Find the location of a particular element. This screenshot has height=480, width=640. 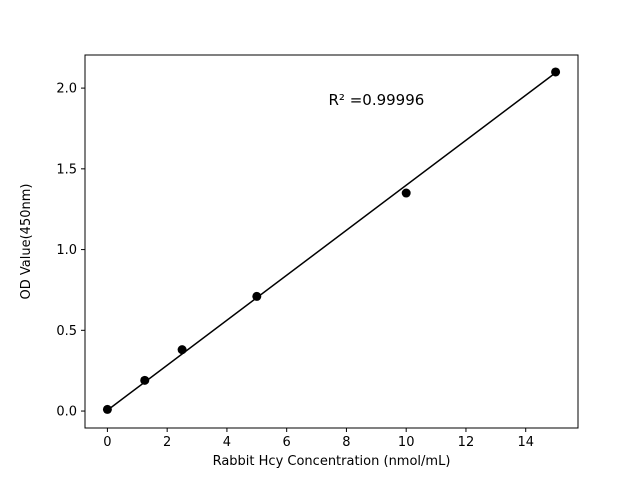

x-tick-label: 6 is located at coordinates (287, 442).